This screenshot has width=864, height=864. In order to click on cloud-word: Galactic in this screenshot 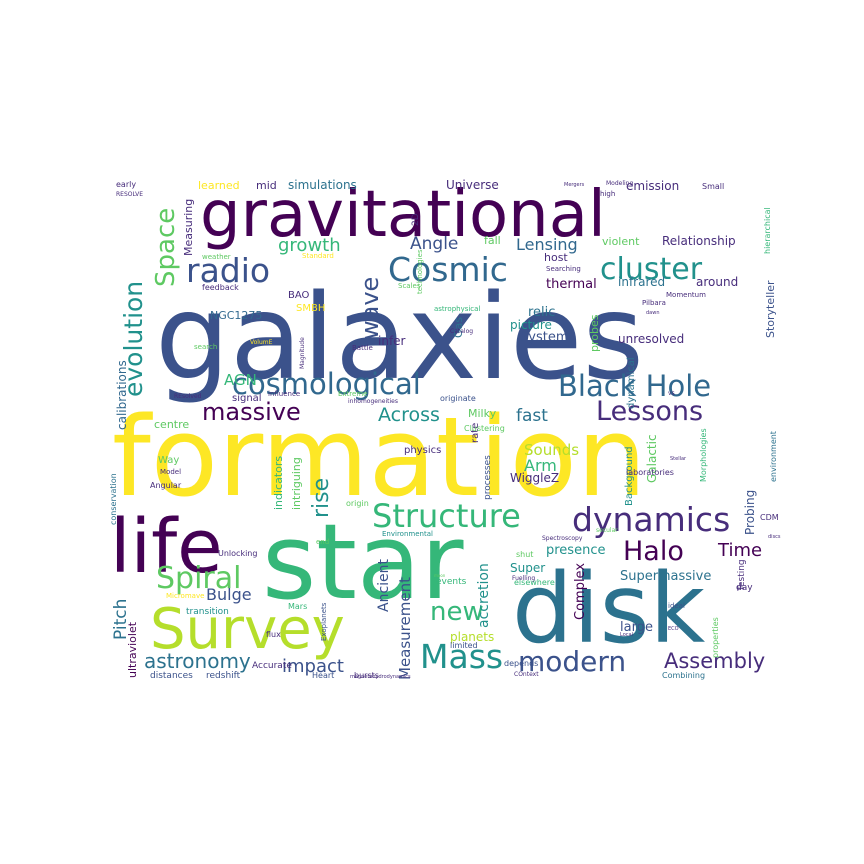, I will do `click(652, 458)`.